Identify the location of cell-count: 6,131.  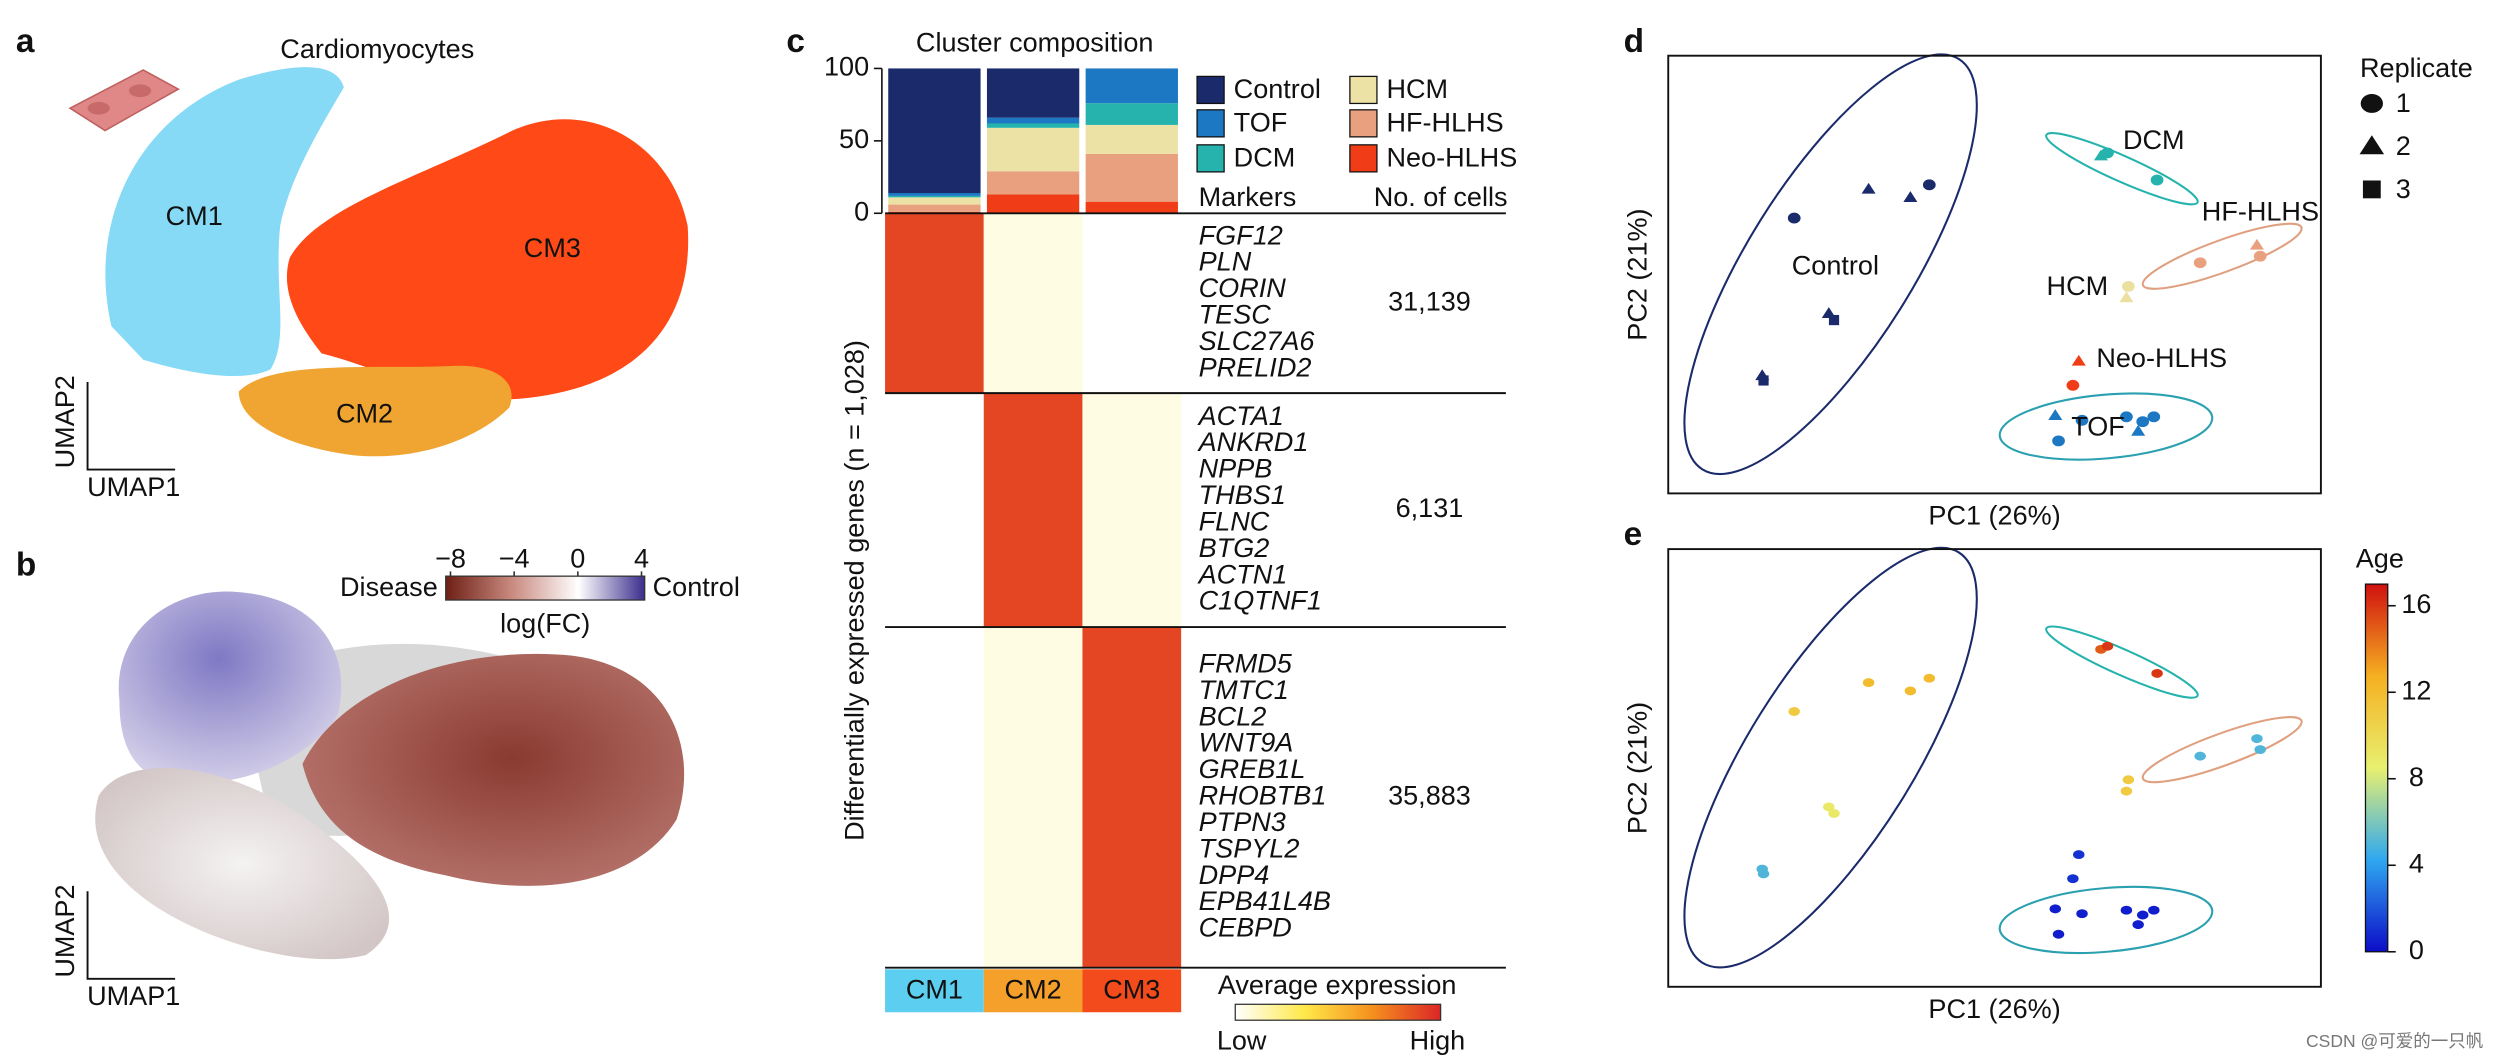
(1430, 508).